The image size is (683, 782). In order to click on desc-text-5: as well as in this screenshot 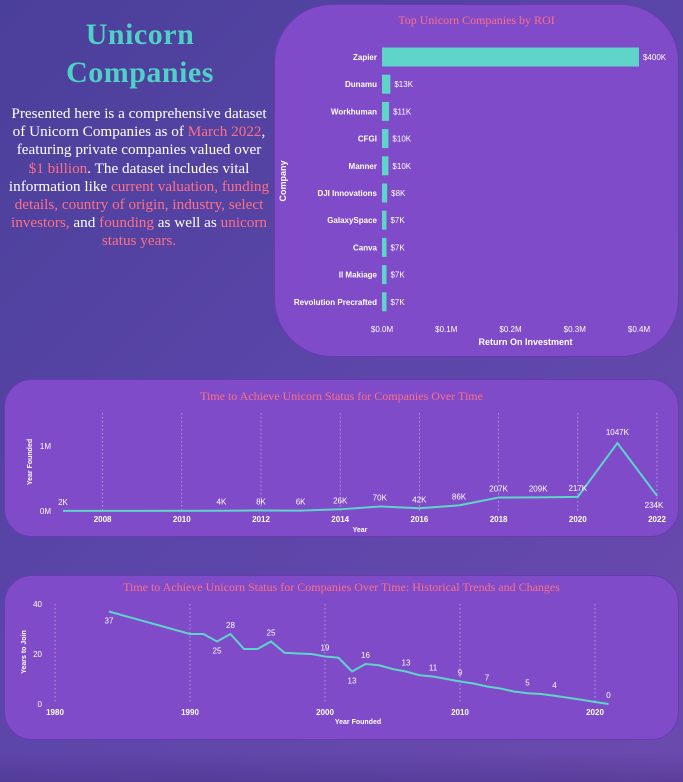, I will do `click(187, 223)`.